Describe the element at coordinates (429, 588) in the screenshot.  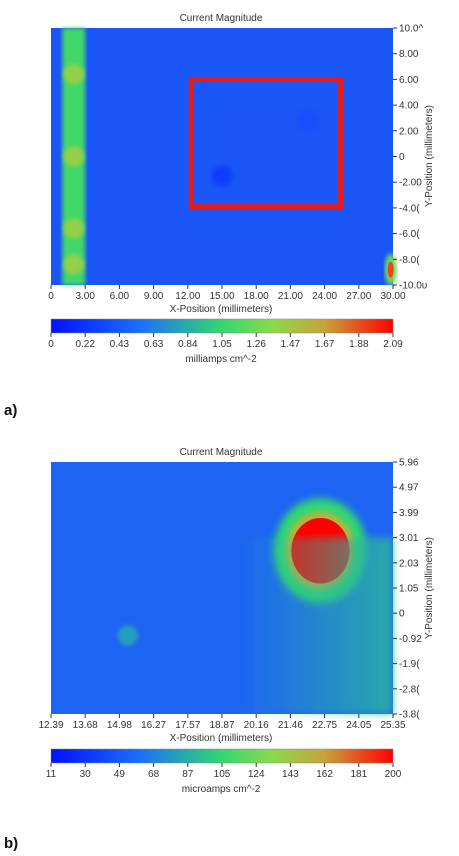
I see `chart-b-y-label: Y-Position (millimeters)` at that location.